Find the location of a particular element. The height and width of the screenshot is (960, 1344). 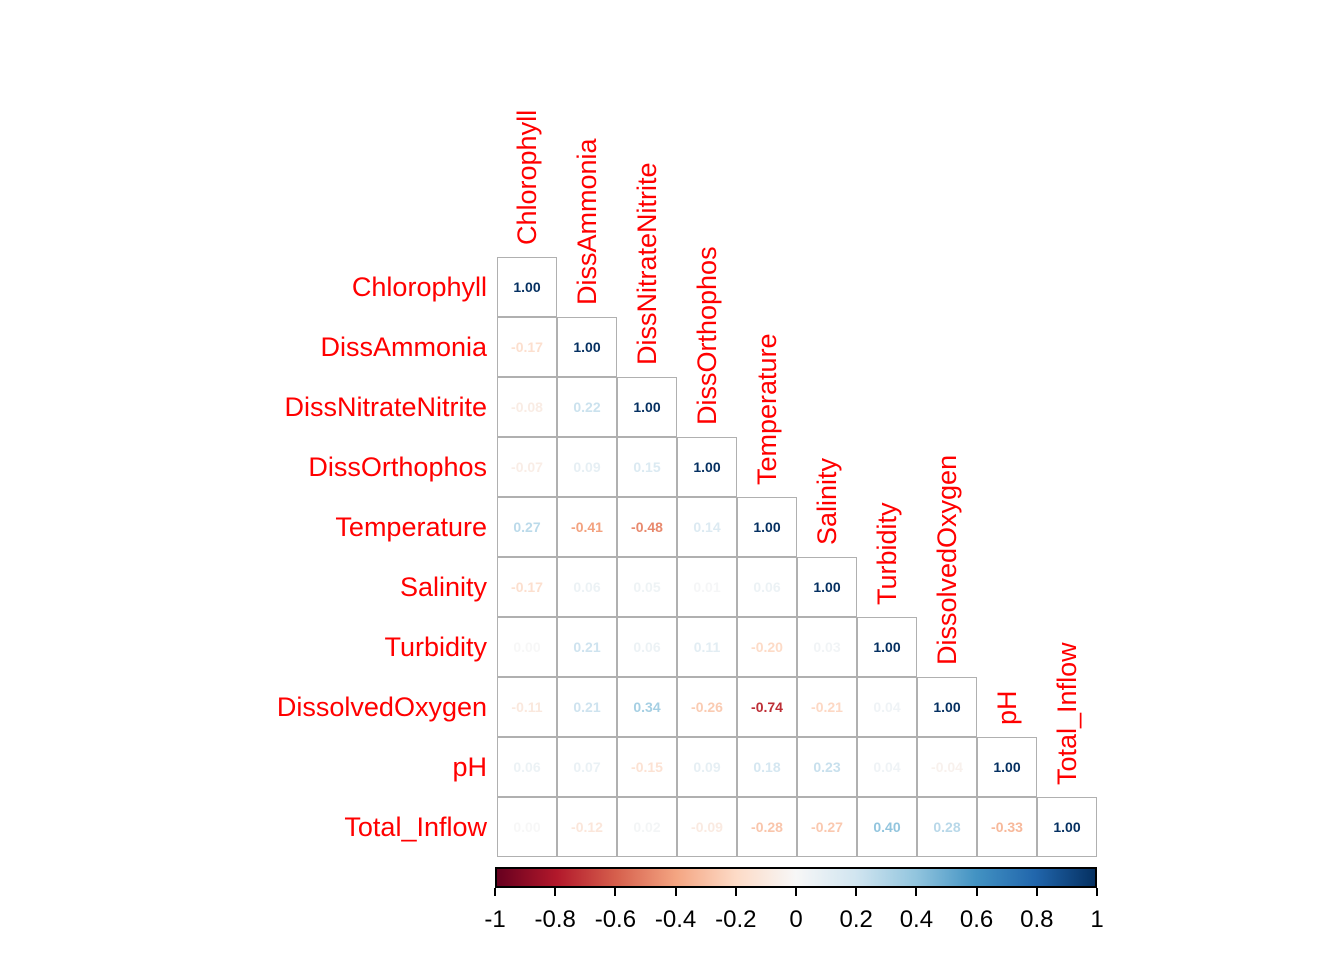

column-label-text: DissAmmonia is located at coordinates (587, 221).